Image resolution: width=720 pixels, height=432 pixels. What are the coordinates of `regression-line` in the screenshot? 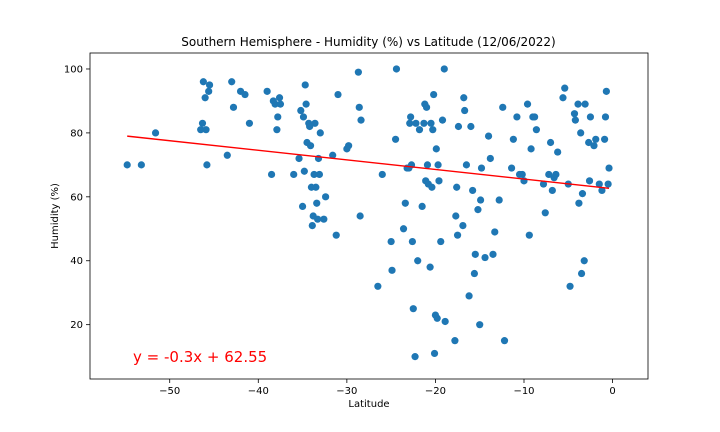 It's located at (368, 162).